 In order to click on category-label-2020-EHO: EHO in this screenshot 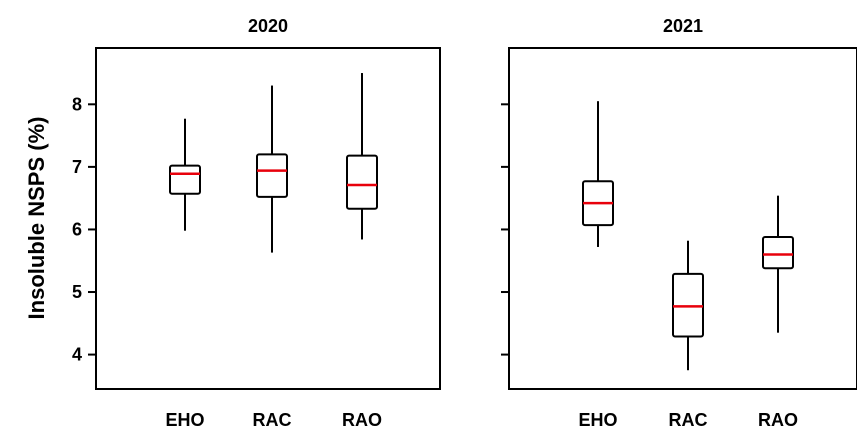, I will do `click(184, 420)`.